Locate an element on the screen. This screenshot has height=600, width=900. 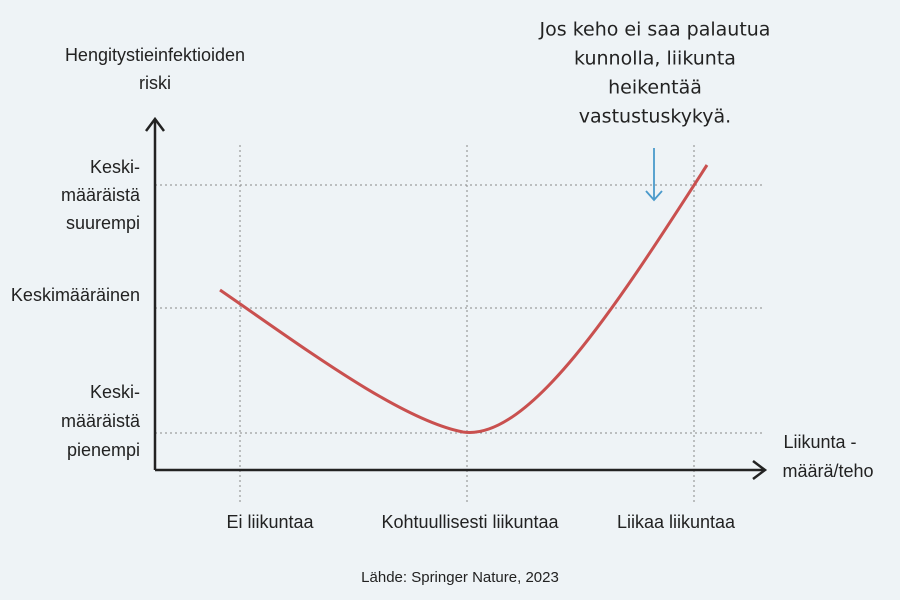
source: Lähde: Springer Nature, 2023 is located at coordinates (460, 577).